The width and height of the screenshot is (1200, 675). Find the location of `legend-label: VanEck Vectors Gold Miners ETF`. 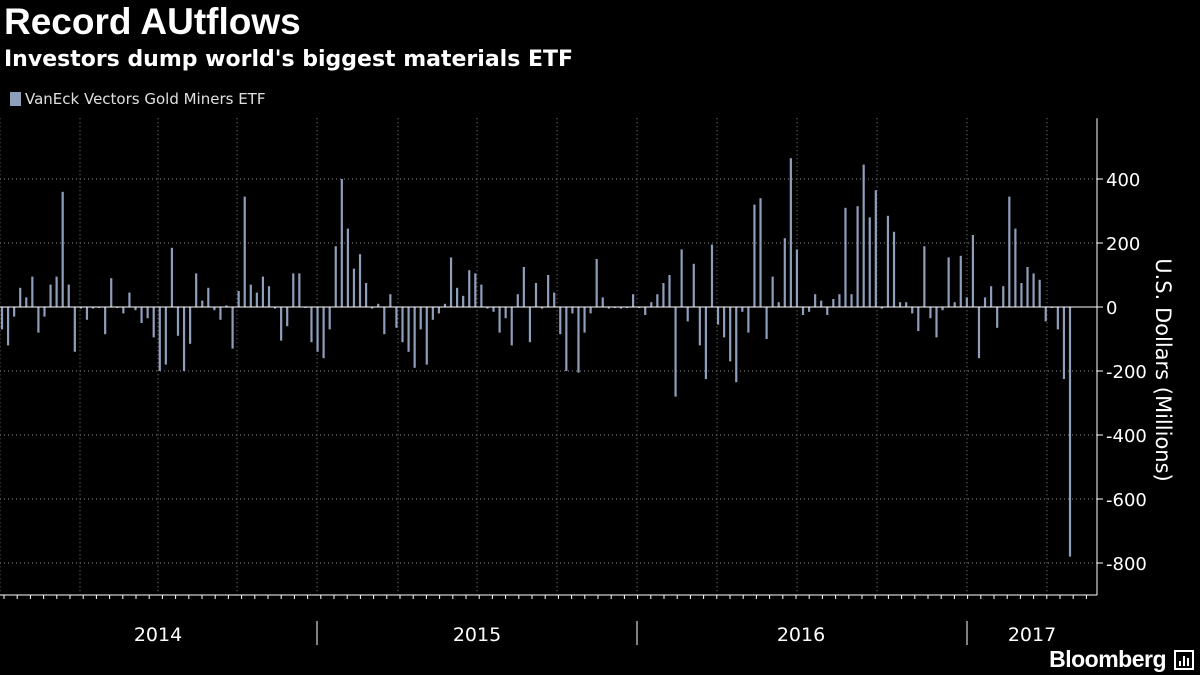

legend-label: VanEck Vectors Gold Miners ETF is located at coordinates (145, 99).